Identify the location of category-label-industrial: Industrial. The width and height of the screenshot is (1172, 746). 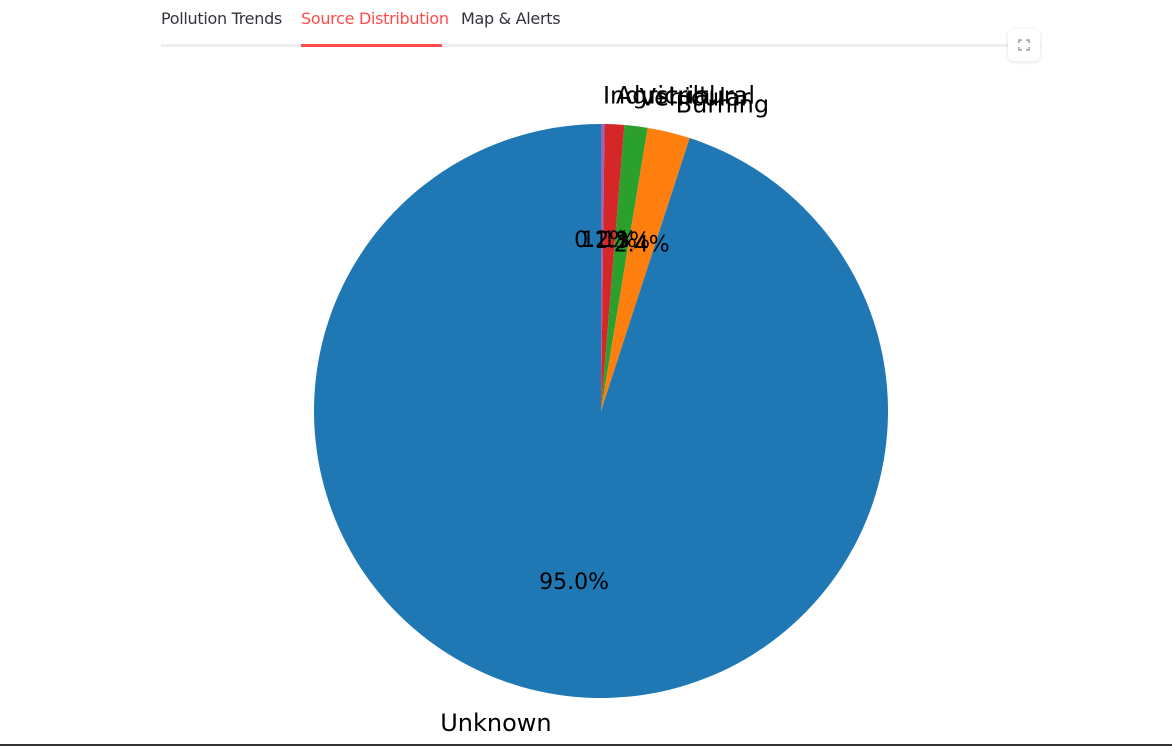
(659, 95).